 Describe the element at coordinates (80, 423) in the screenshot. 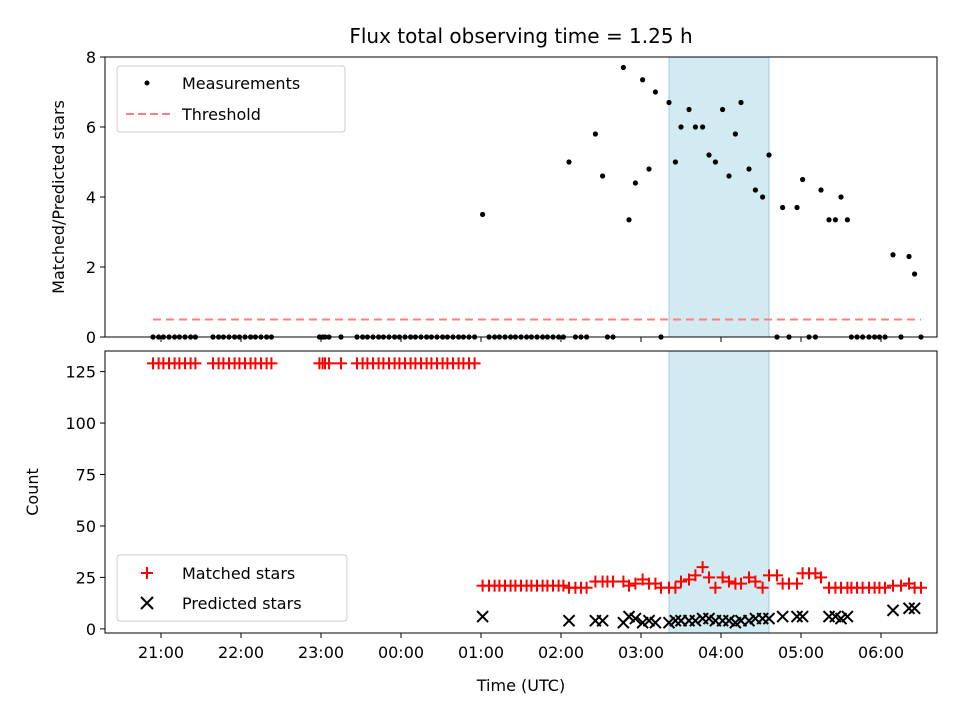

I see `y-tick-label: 100` at that location.